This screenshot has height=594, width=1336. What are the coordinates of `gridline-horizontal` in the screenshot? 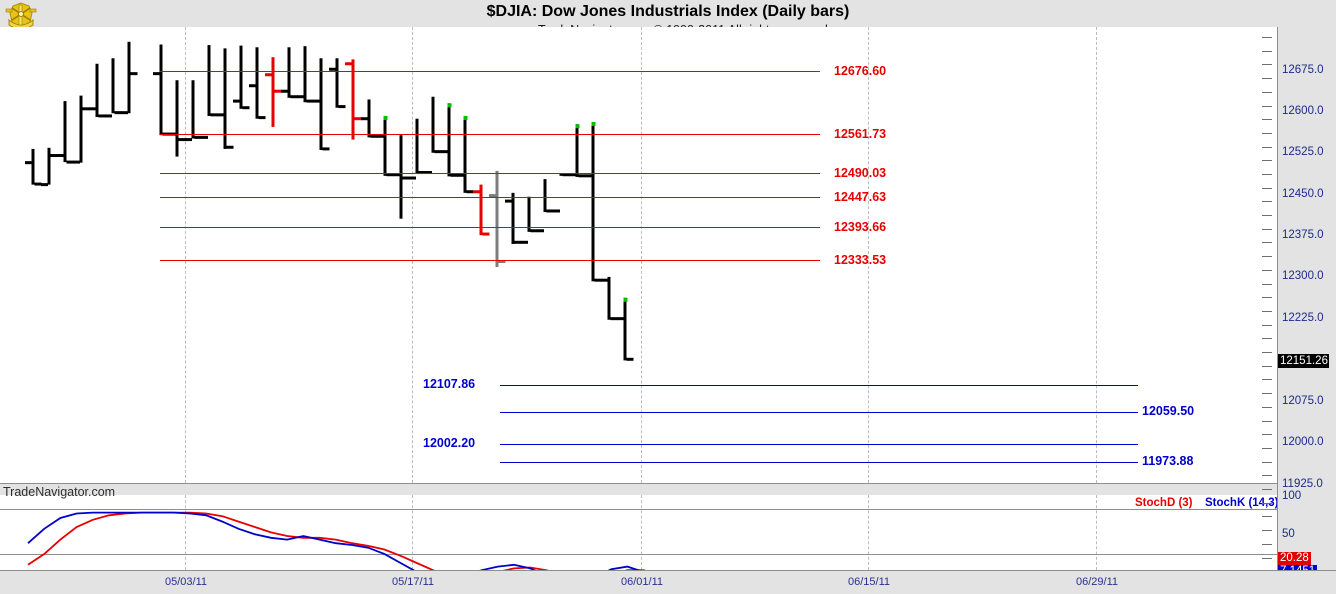 It's located at (638, 509).